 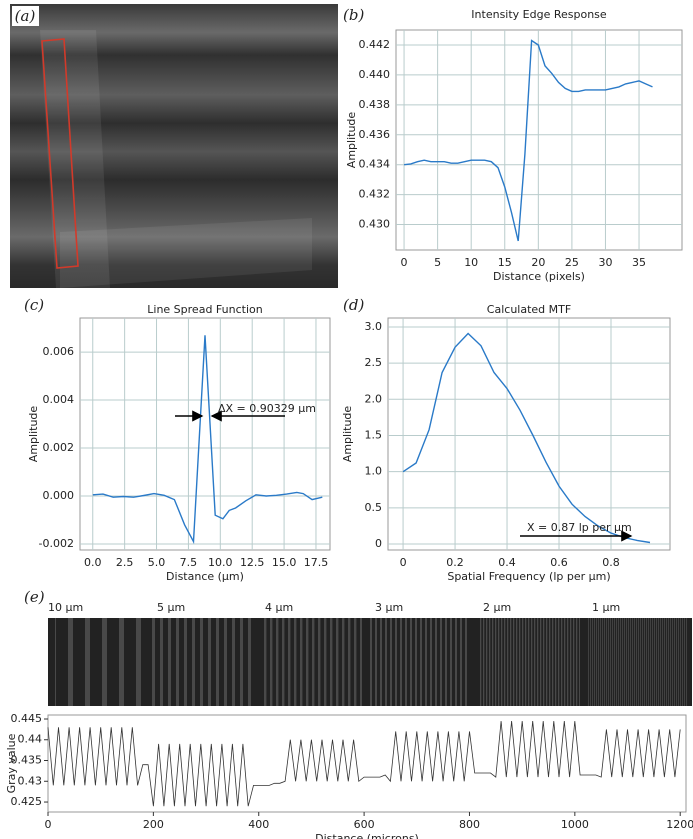 What do you see at coordinates (258, 824) in the screenshot?
I see `x-tick-label: 400` at bounding box center [258, 824].